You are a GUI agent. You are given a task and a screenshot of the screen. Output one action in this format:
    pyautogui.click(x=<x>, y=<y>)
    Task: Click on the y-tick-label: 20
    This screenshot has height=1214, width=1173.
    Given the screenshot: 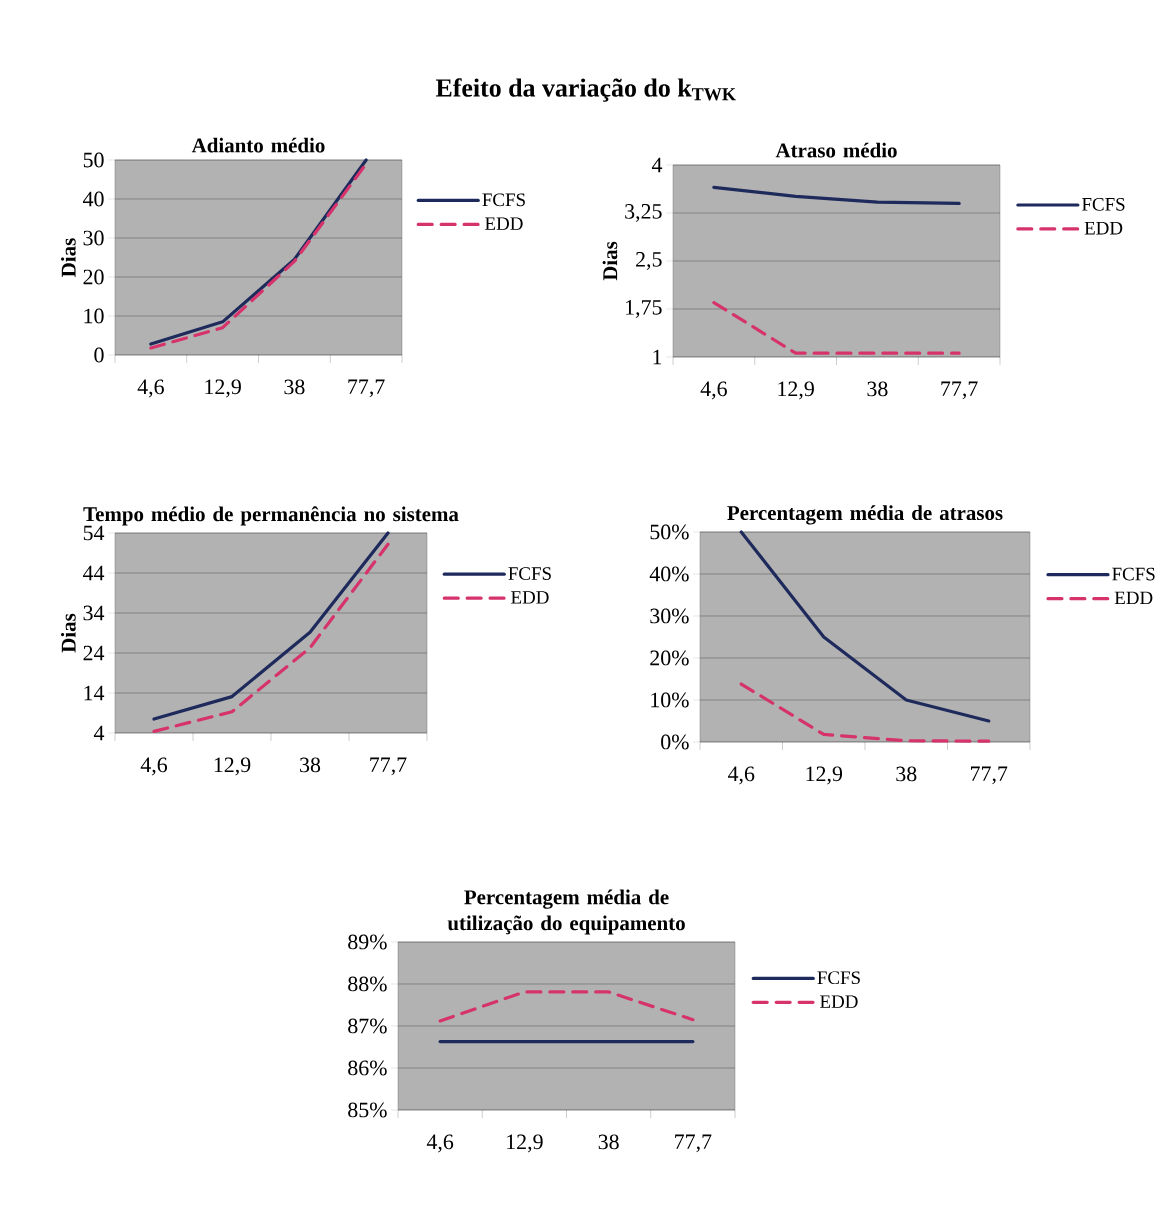 What is the action you would take?
    pyautogui.click(x=93, y=277)
    